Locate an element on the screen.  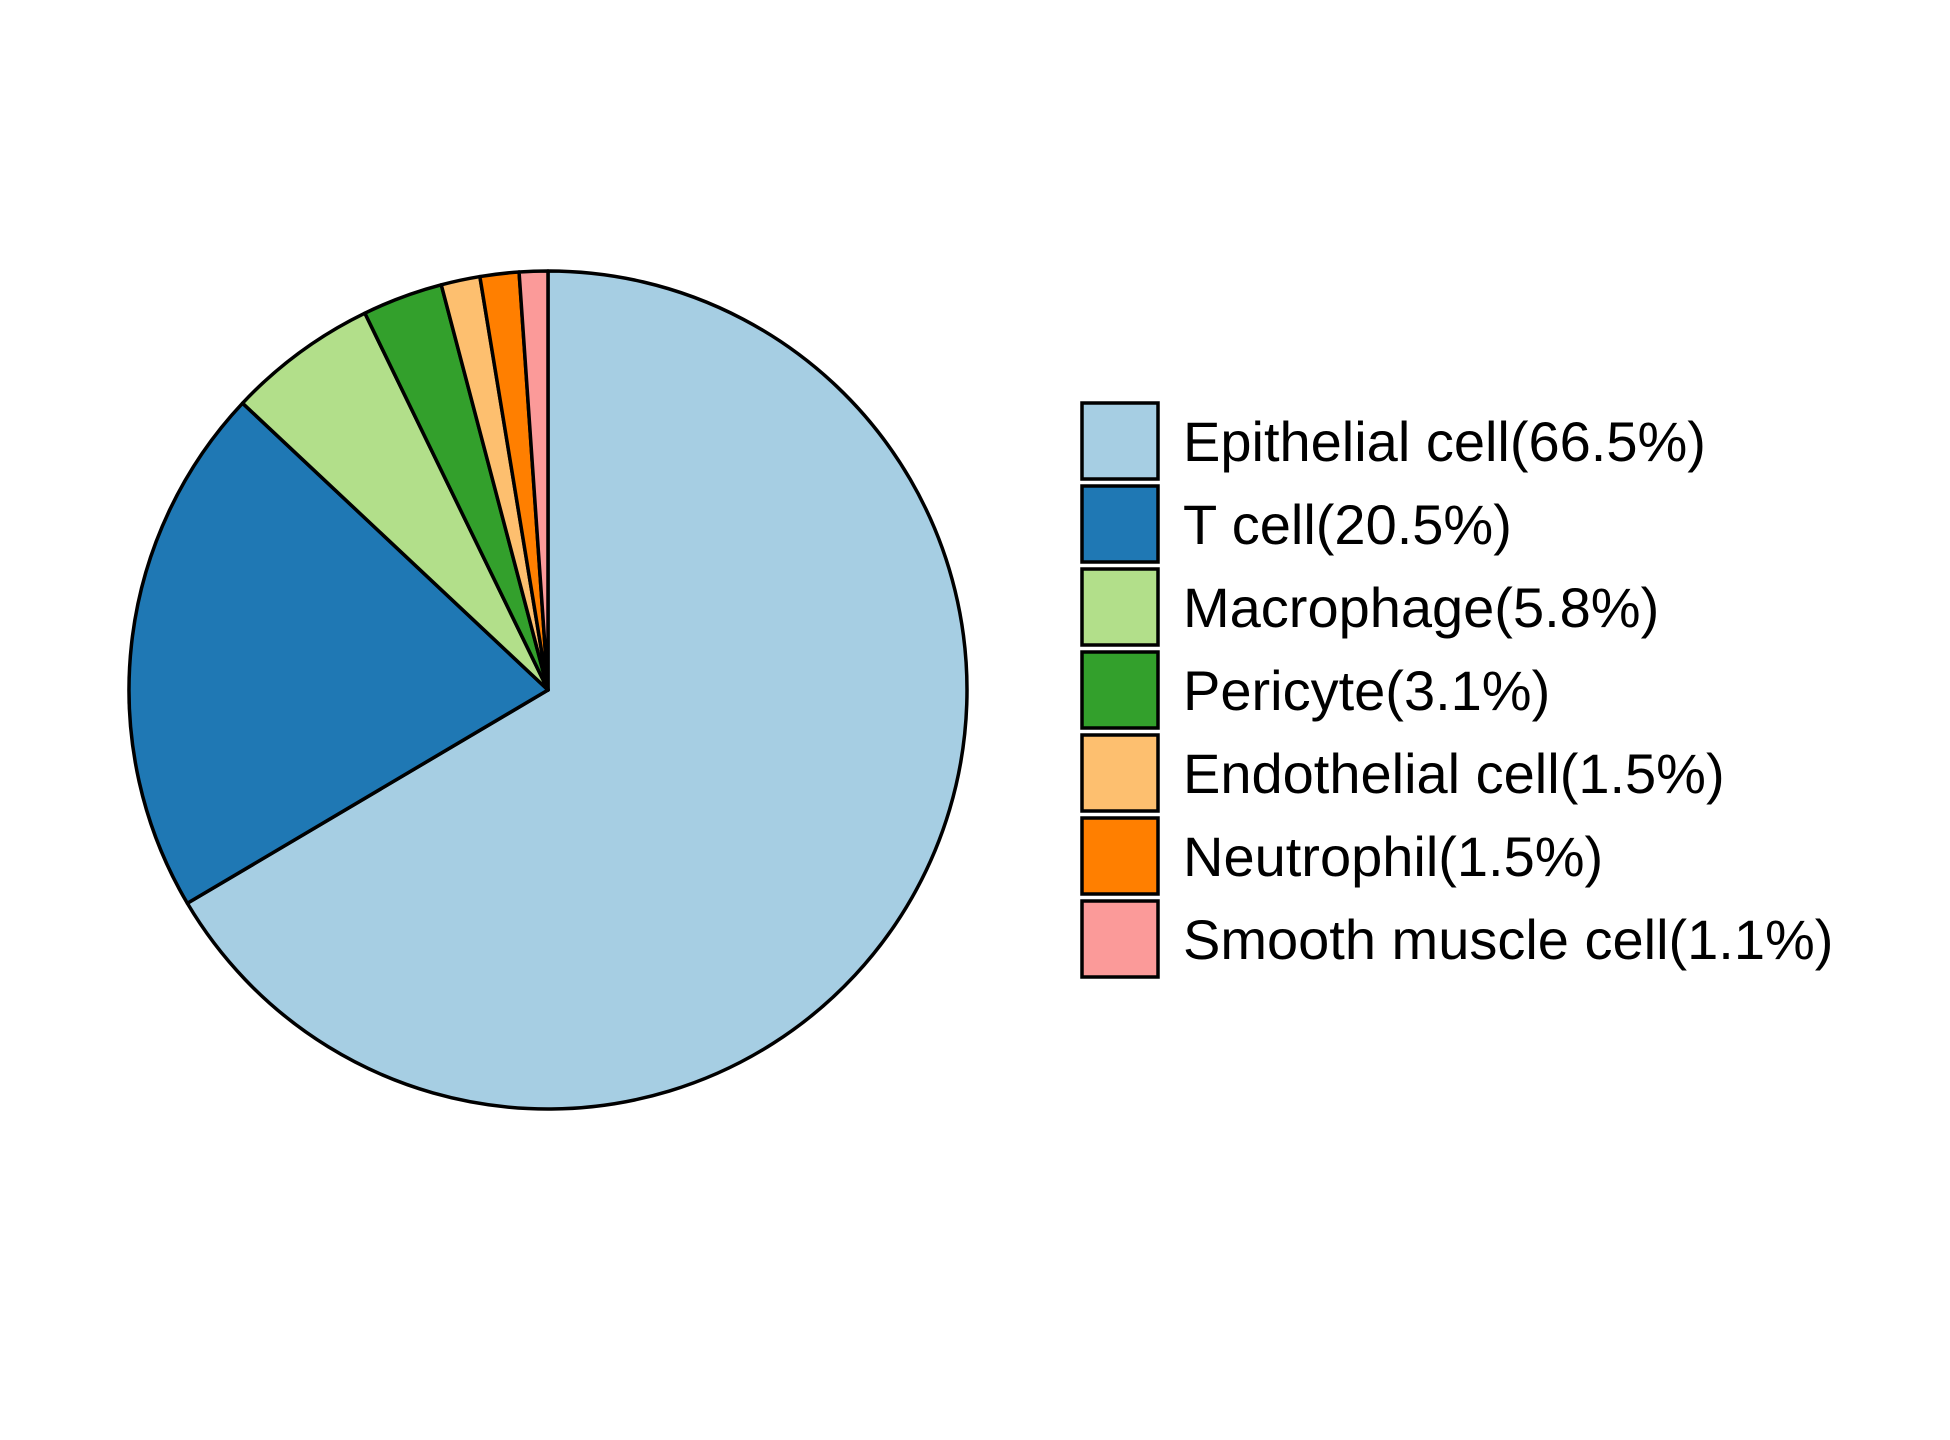
legend-label-epithelial-cell: Epithelial cell(66.5%) is located at coordinates (1444, 441).